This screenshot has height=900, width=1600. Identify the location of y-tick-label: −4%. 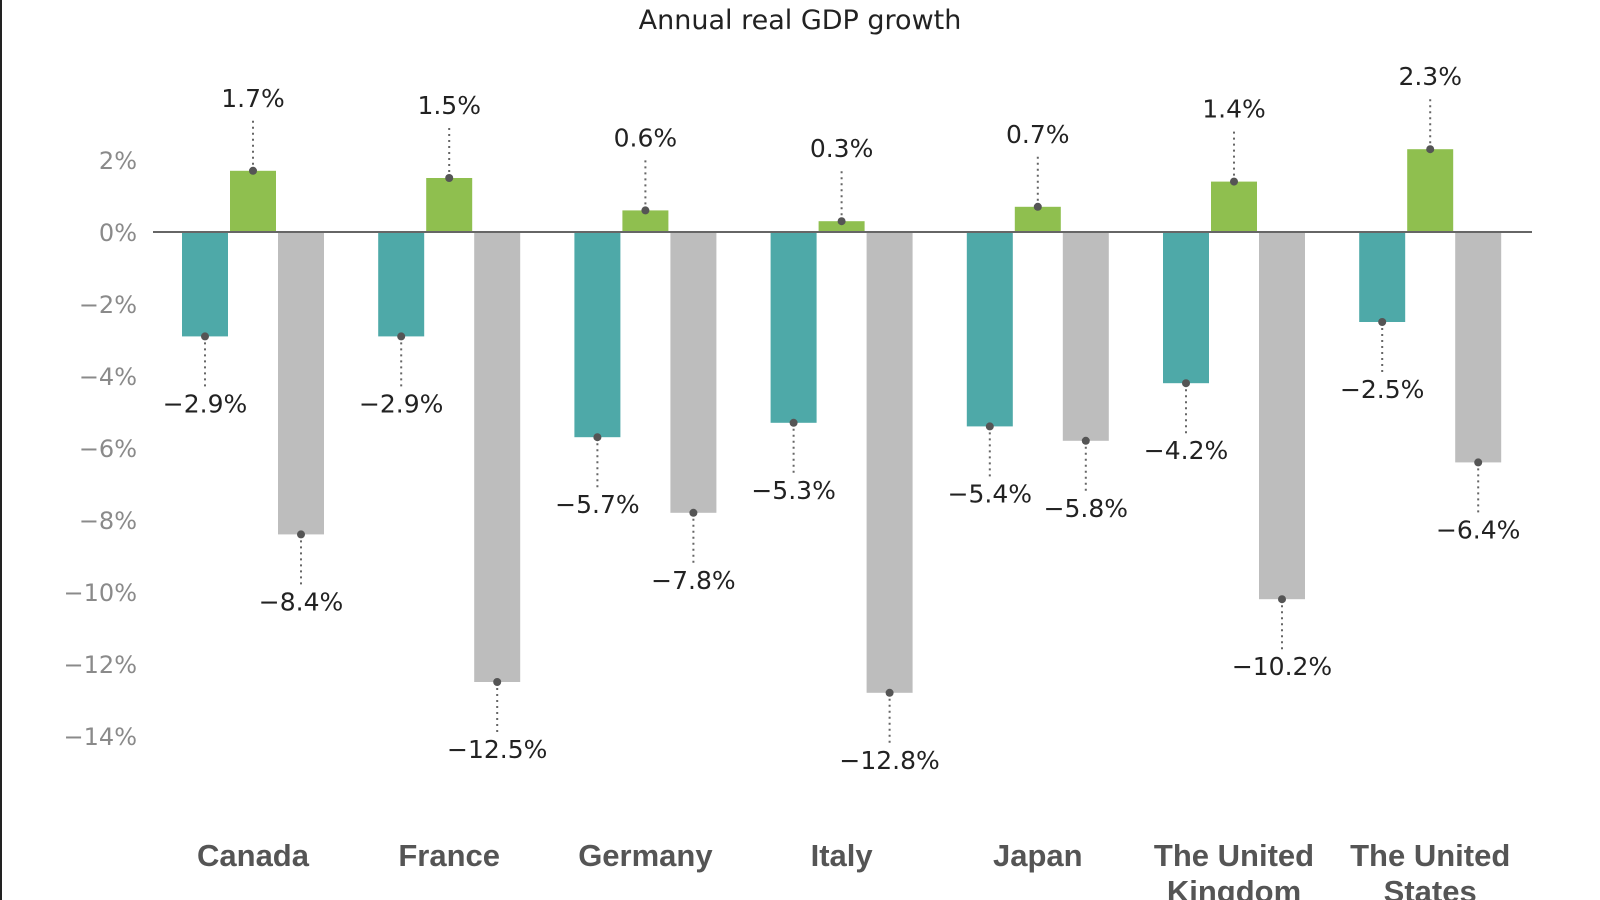
(108, 377).